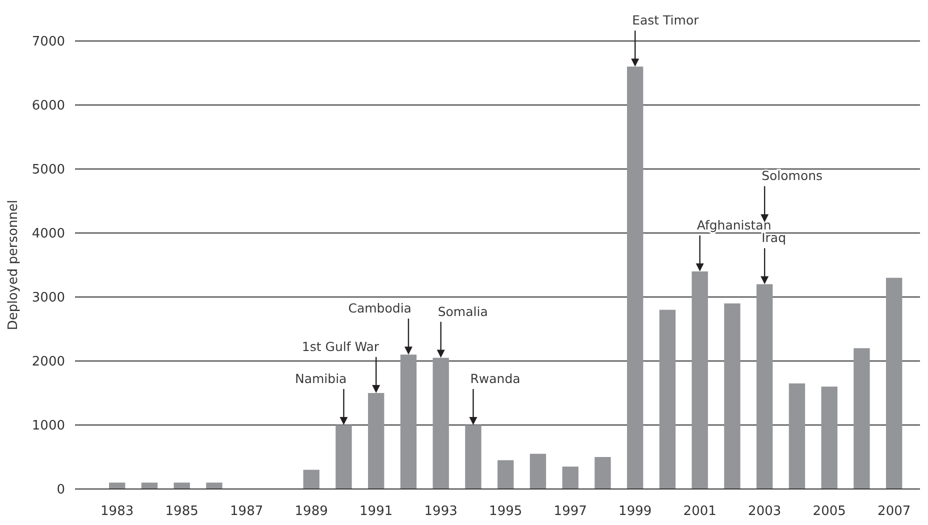 Image resolution: width=928 pixels, height=525 pixels. I want to click on annotation: Rwanda, so click(495, 378).